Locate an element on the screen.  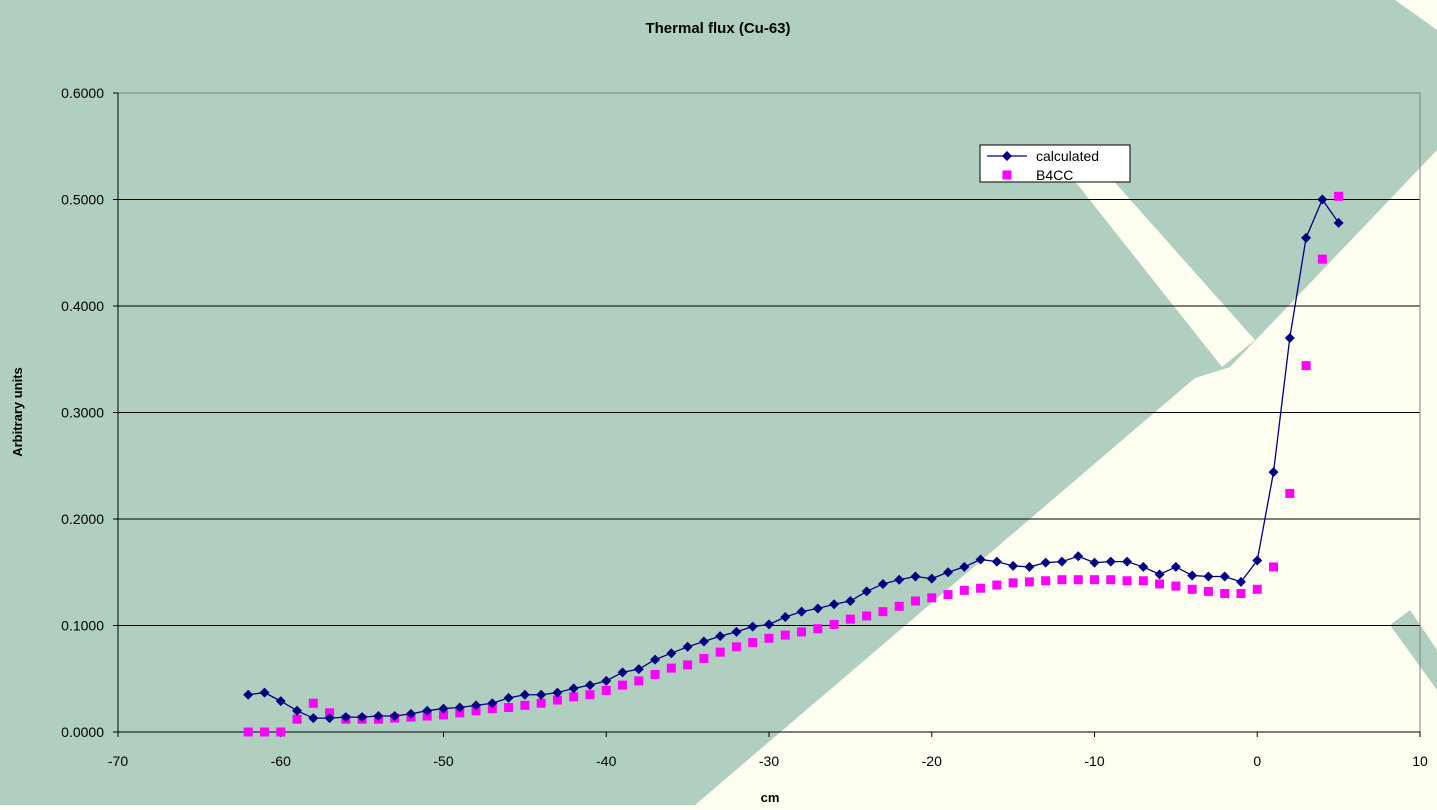
x-tick-label: -10 is located at coordinates (1094, 761).